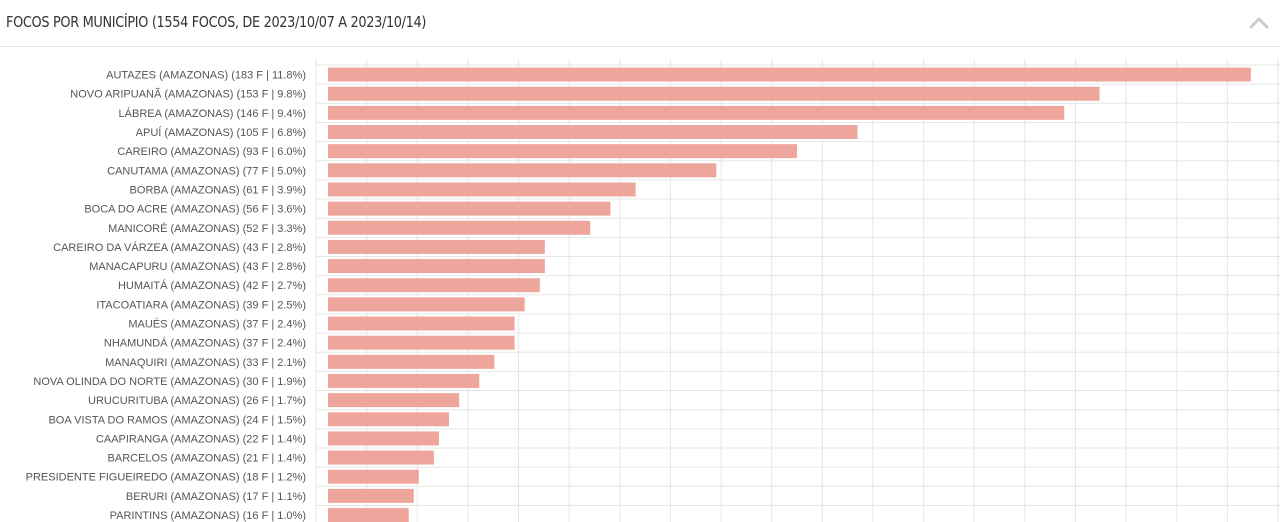  Describe the element at coordinates (197, 267) in the screenshot. I see `category-label: MANACAPURU (AMAZONAS) (43 F | 2.8%)` at that location.